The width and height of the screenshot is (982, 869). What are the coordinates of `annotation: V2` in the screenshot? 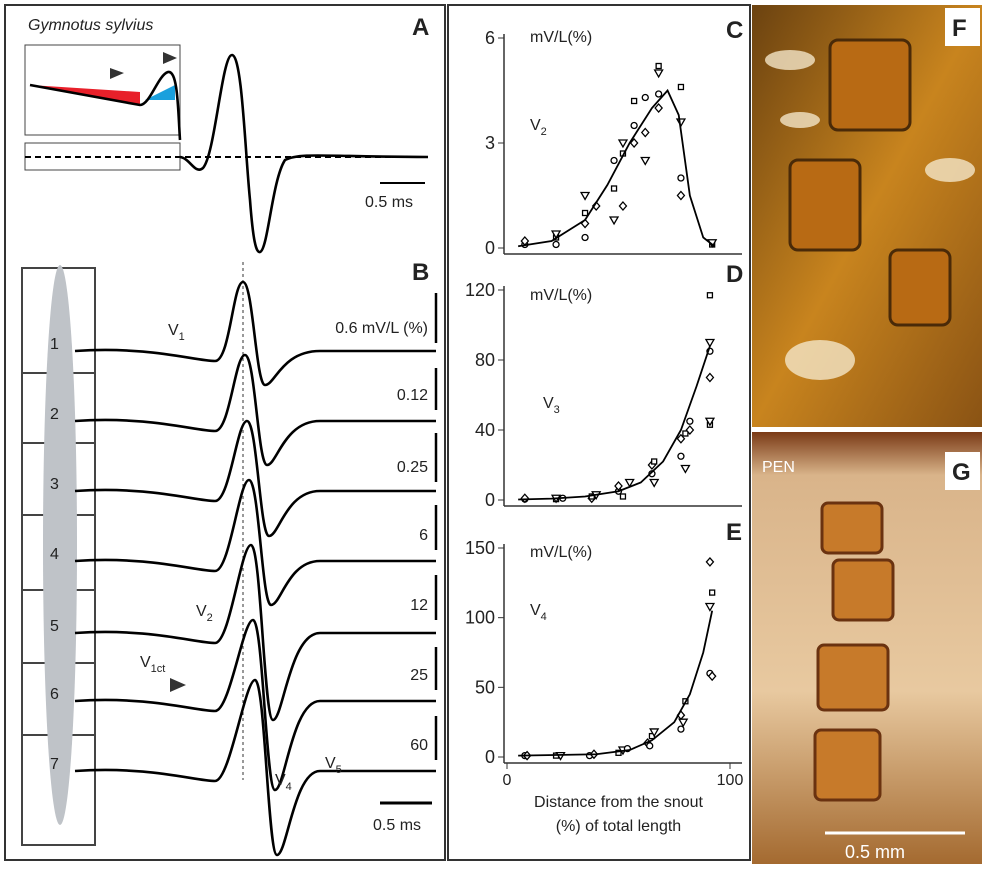 It's located at (538, 127).